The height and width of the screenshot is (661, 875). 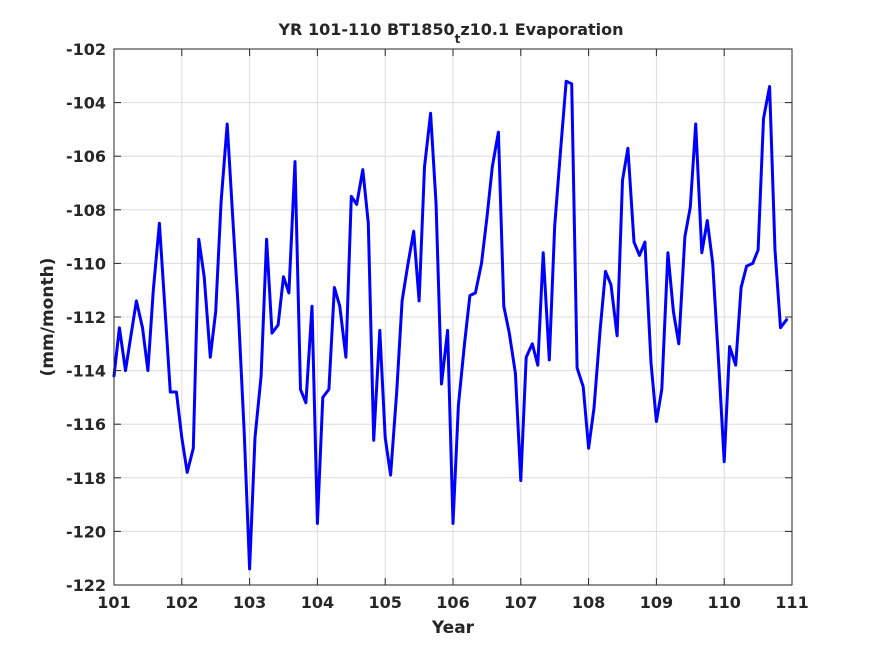 I want to click on x-tick-label: 104, so click(x=317, y=602).